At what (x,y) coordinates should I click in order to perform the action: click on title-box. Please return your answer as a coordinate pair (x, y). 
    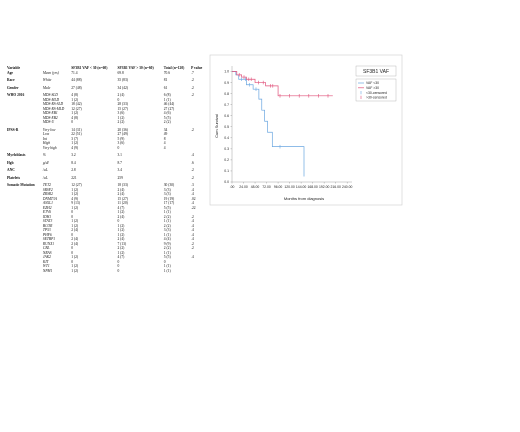
    Looking at the image, I should click on (376, 71).